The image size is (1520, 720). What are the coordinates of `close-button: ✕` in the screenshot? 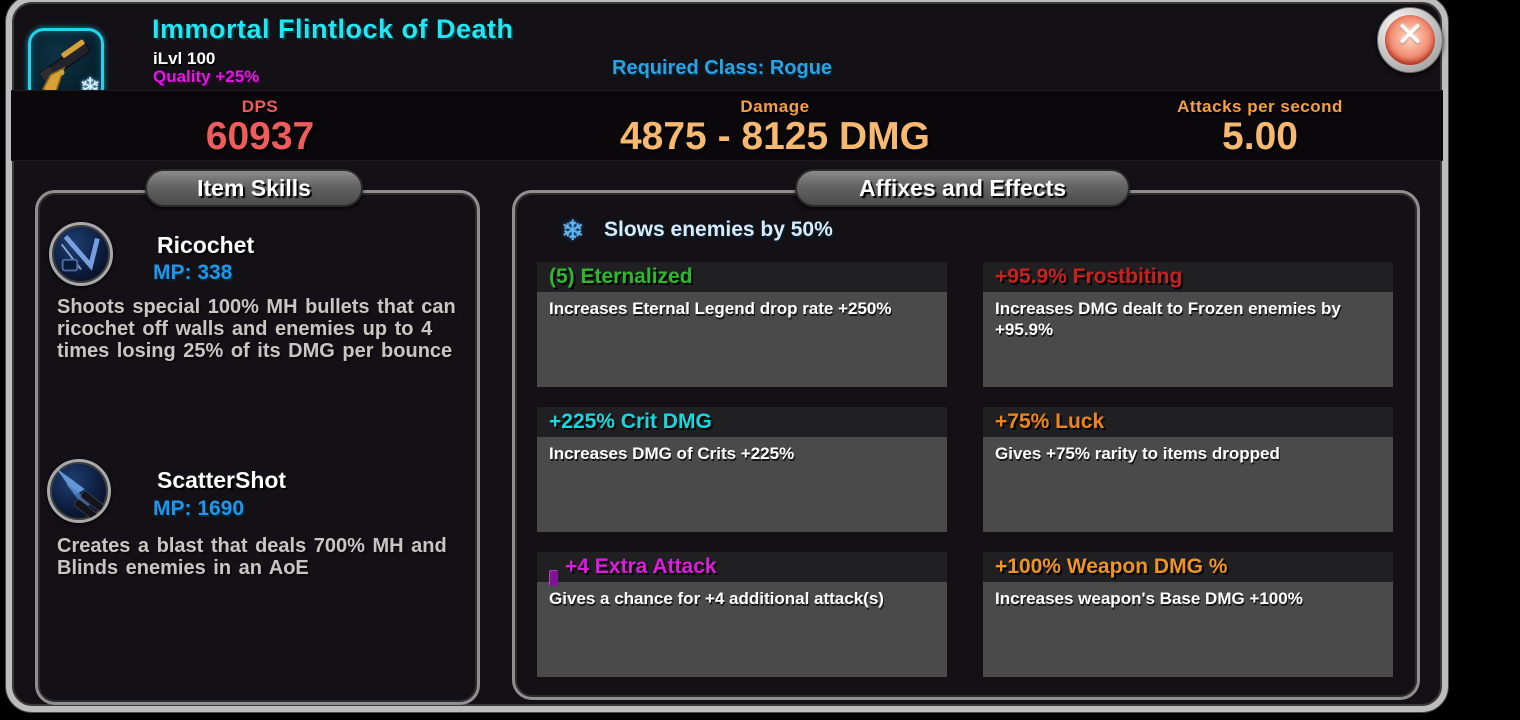 It's located at (1410, 40).